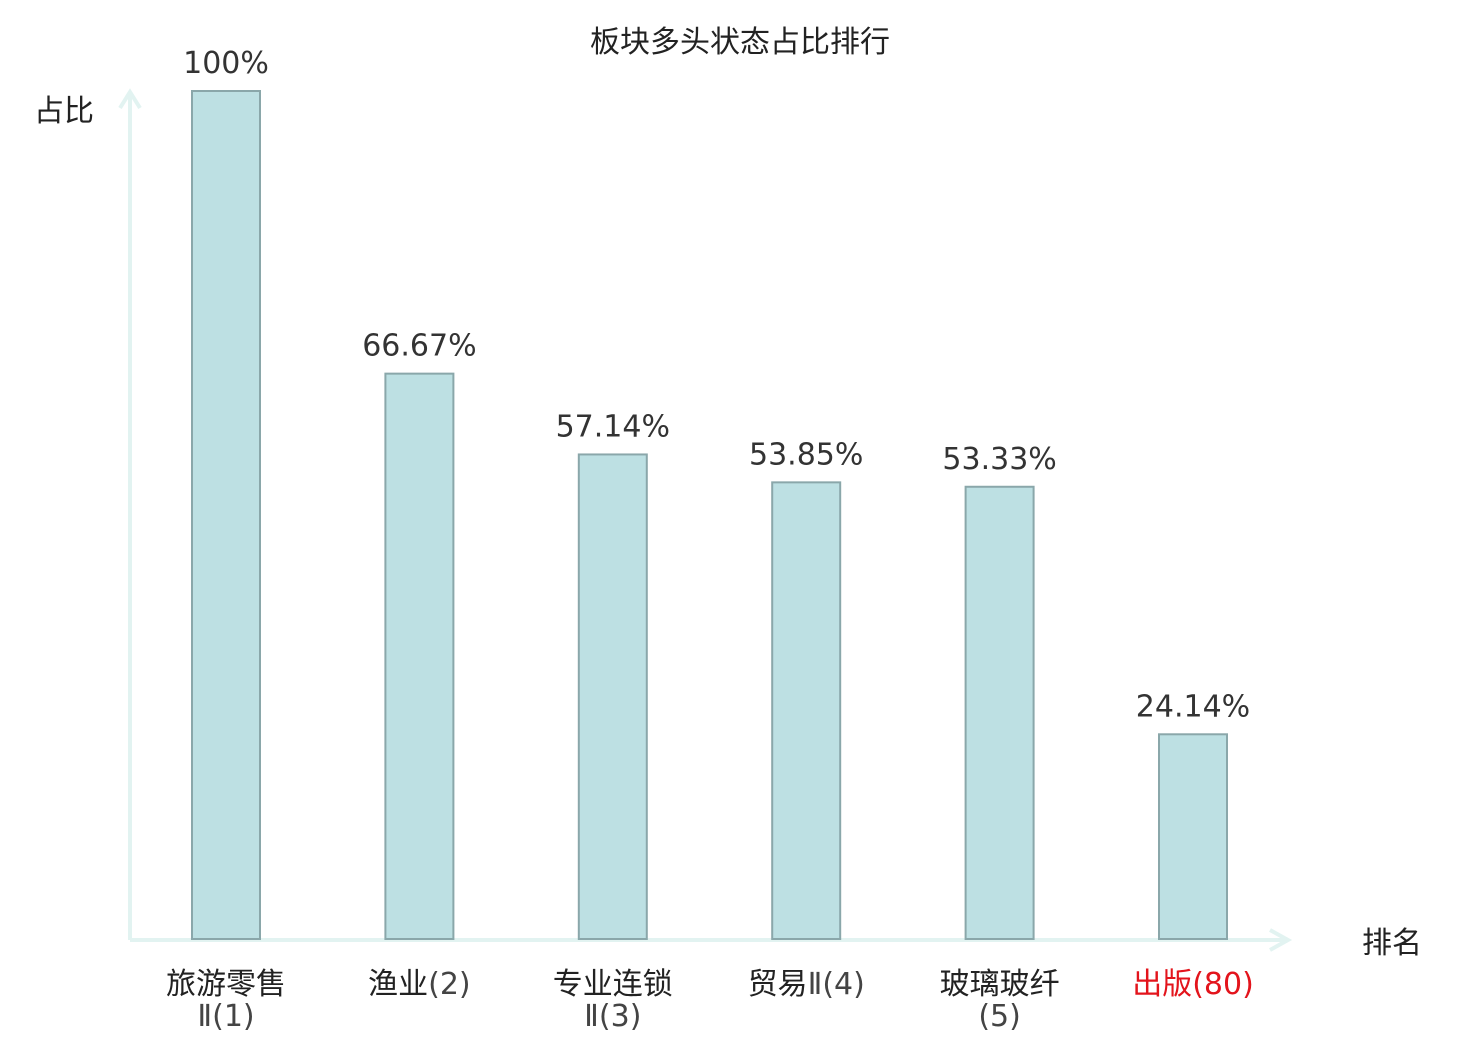 This screenshot has height=1040, width=1480. Describe the element at coordinates (1392, 943) in the screenshot. I see `x-axis-label: 排名` at that location.